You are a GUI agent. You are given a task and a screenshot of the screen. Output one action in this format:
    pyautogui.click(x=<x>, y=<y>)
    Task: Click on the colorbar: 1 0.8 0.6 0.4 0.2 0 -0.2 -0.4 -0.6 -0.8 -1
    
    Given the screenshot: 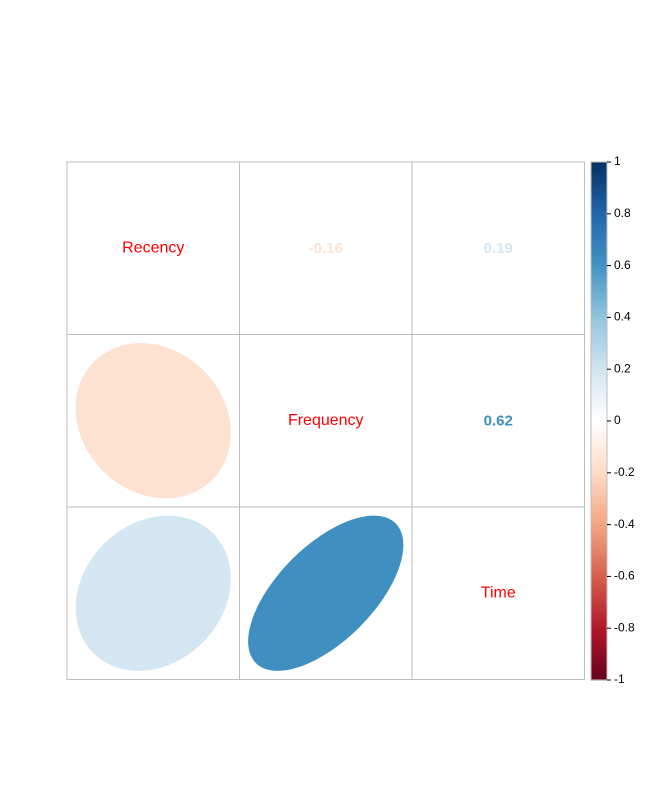 What is the action you would take?
    pyautogui.click(x=612, y=420)
    